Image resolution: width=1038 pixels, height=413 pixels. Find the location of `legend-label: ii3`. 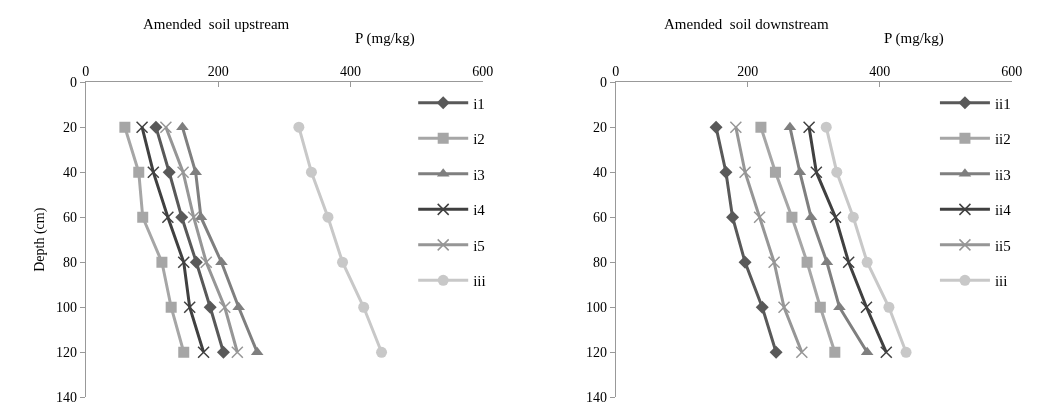

legend-label: ii3 is located at coordinates (1002, 174).